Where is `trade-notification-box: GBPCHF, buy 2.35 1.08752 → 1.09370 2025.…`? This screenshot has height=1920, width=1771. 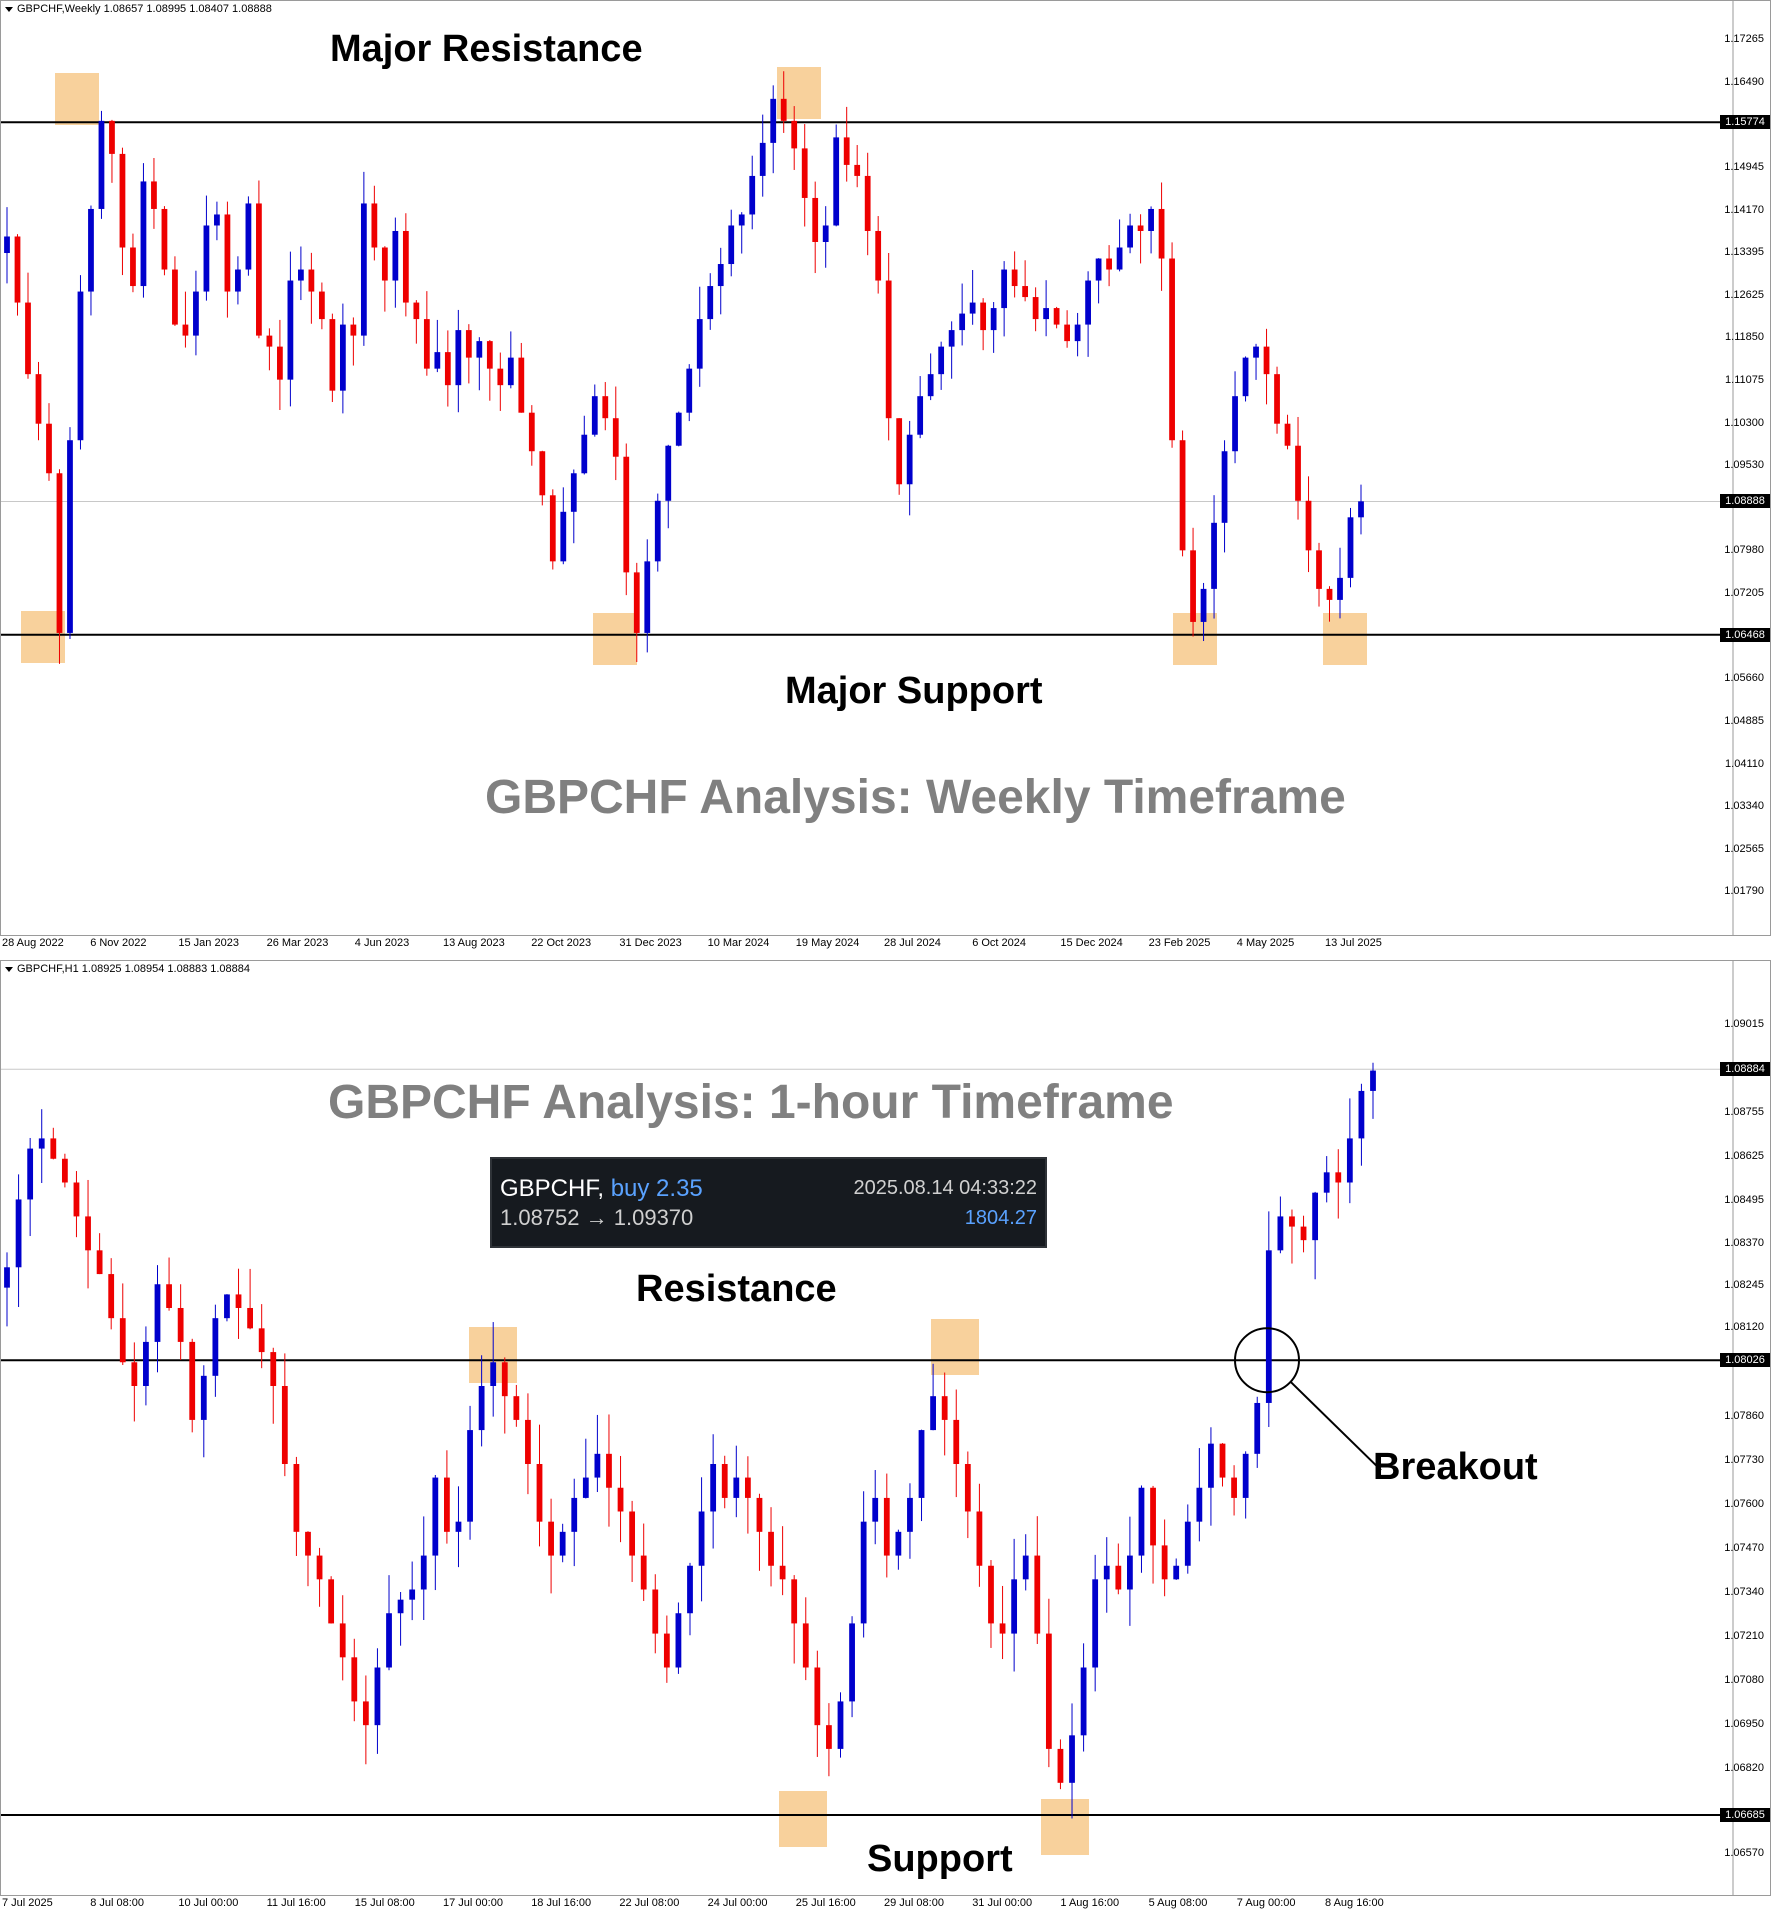 trade-notification-box: GBPCHF, buy 2.35 1.08752 → 1.09370 2025.… is located at coordinates (768, 1202).